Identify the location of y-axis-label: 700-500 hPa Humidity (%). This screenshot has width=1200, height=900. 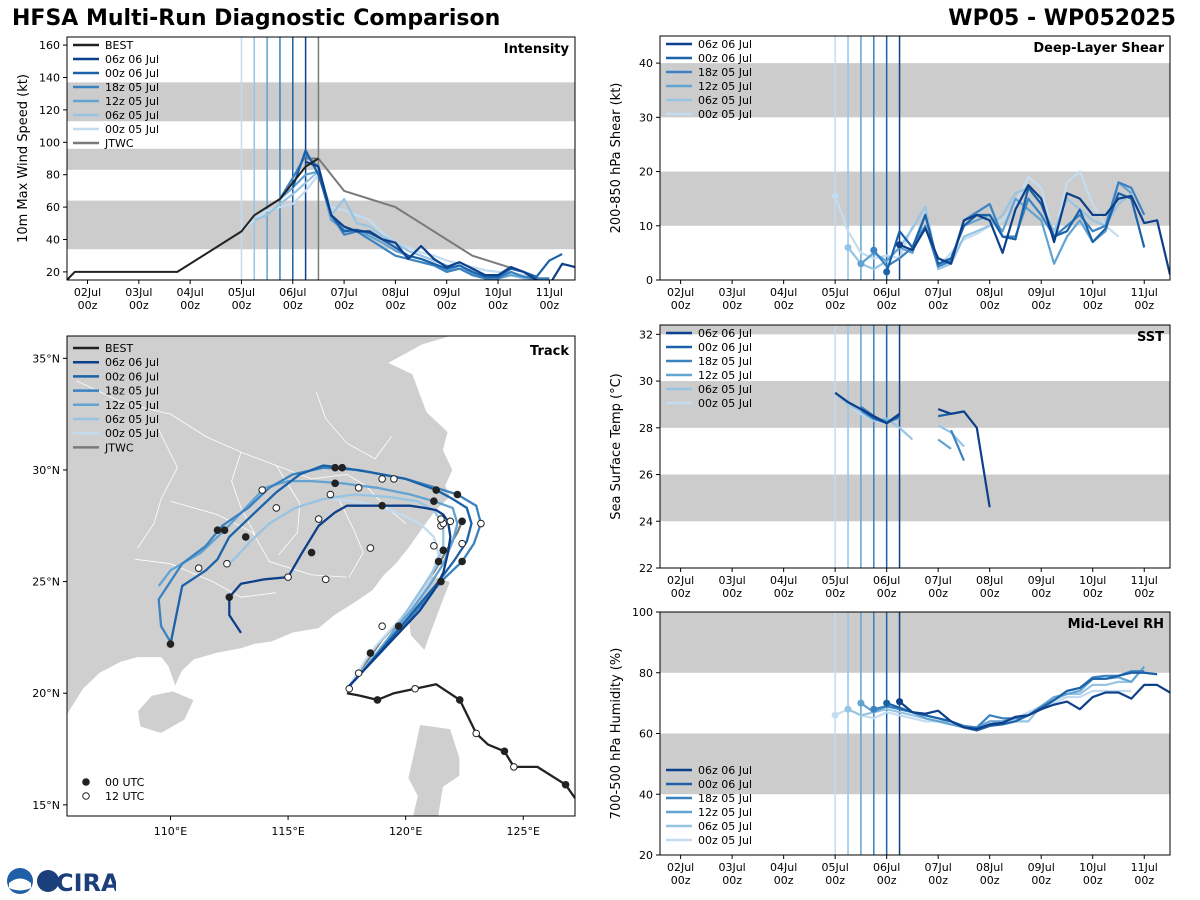
(616, 734).